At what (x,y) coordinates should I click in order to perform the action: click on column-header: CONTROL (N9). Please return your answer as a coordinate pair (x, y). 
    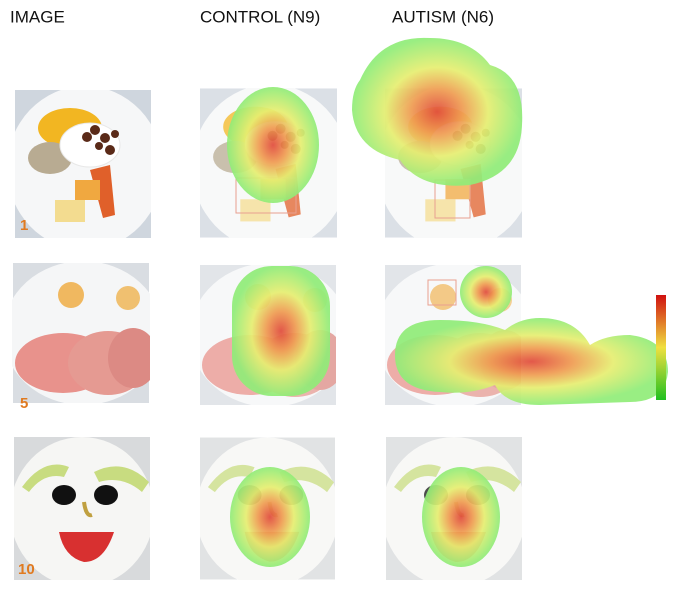
    Looking at the image, I should click on (260, 16).